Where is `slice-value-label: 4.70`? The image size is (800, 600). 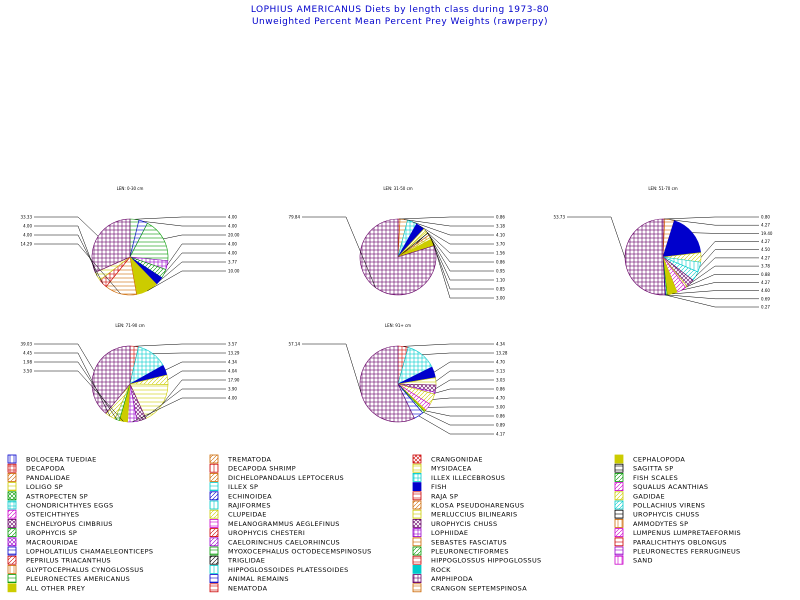 slice-value-label: 4.70 is located at coordinates (500, 398).